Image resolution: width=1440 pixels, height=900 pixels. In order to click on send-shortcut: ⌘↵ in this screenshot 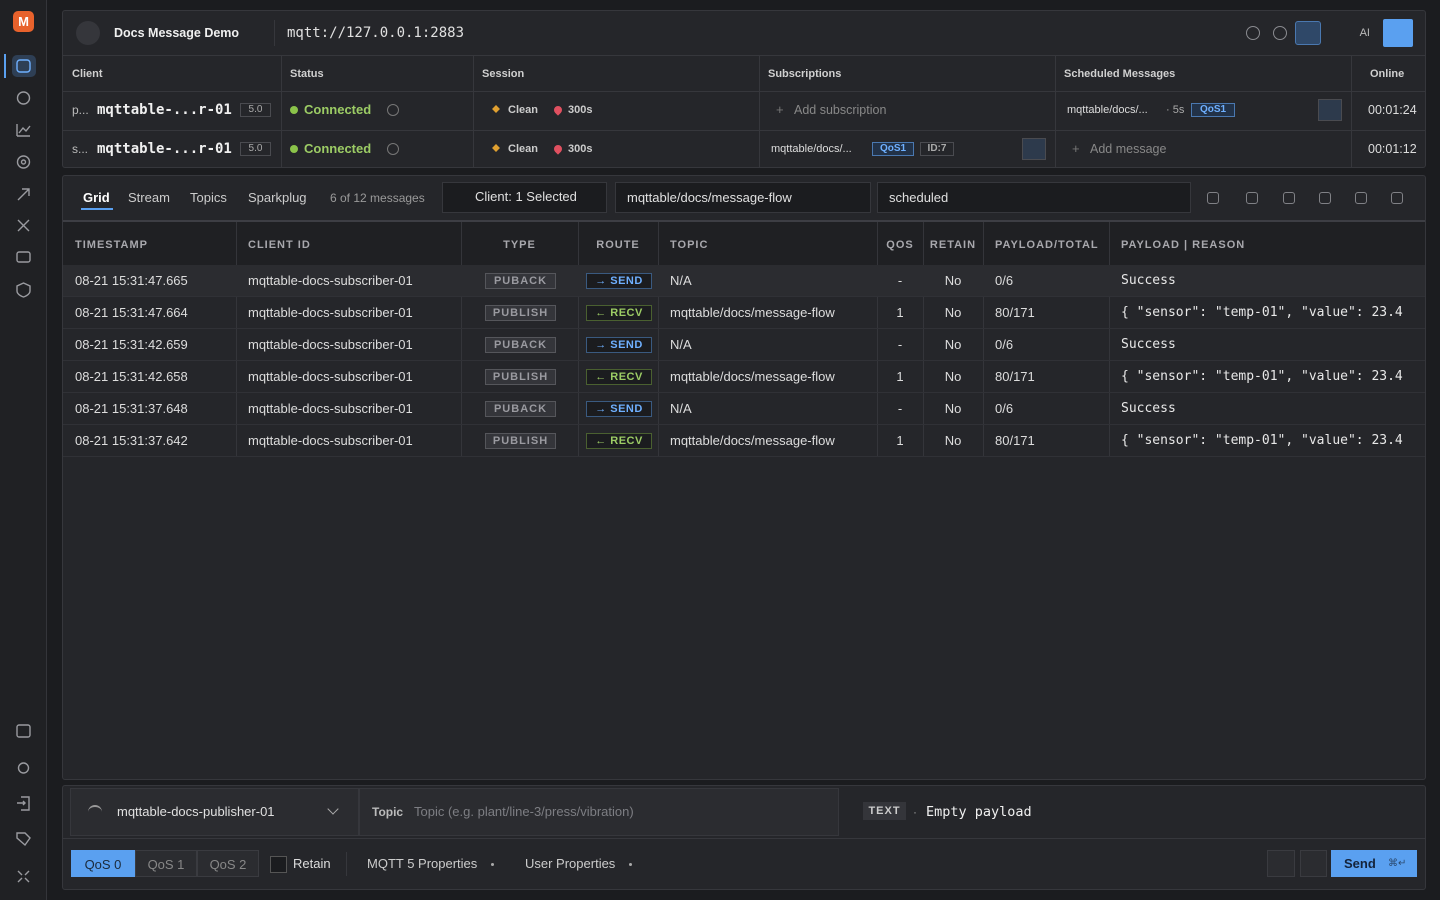, I will do `click(1397, 863)`.